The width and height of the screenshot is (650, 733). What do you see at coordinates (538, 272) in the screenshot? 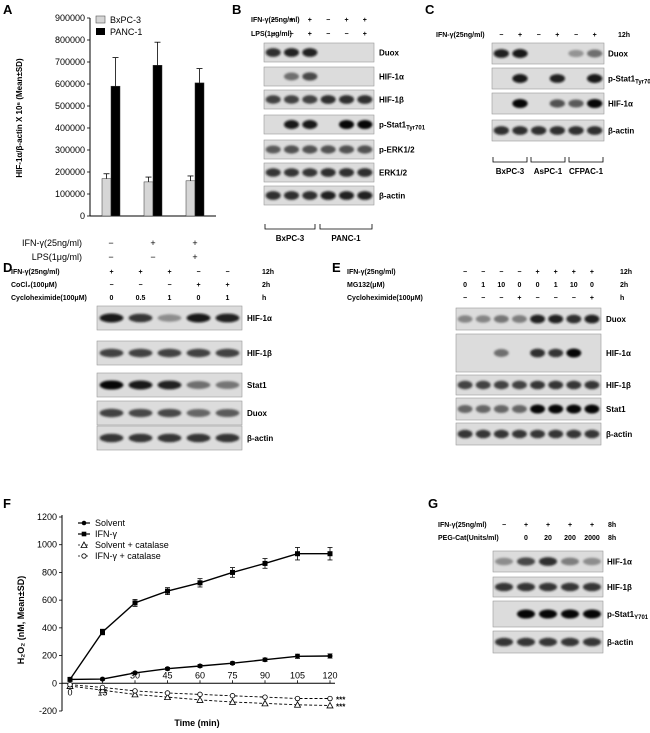
I see `panel-e-cond-mark: +` at bounding box center [538, 272].